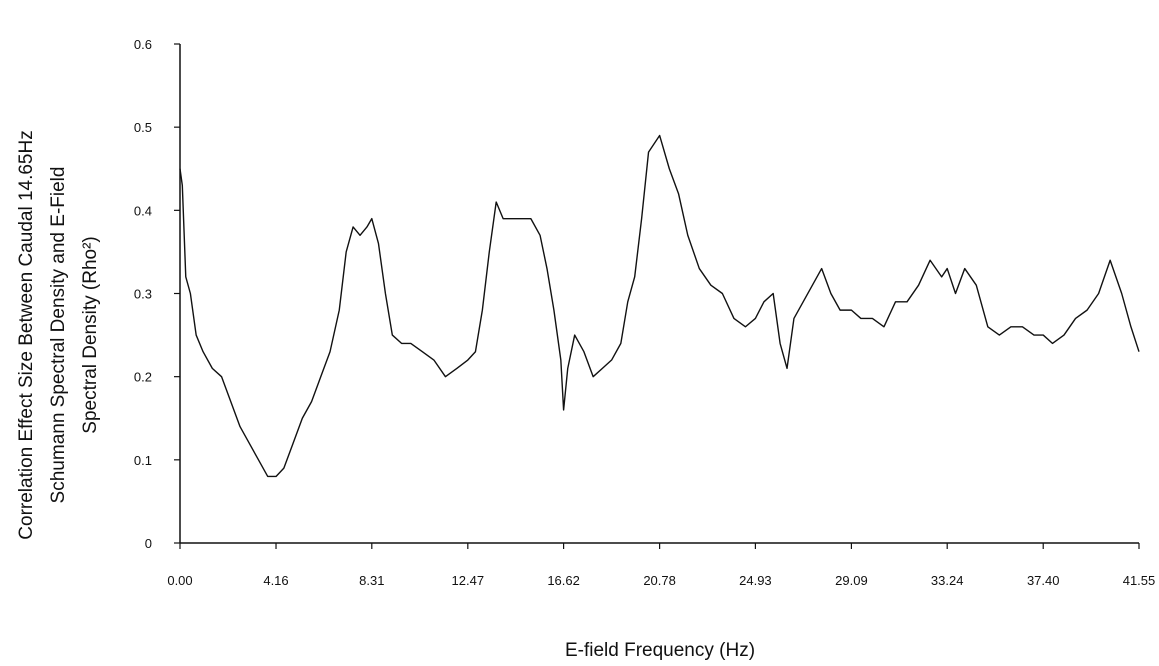 The image size is (1159, 666). I want to click on x-tick-label: 41.55, so click(1139, 580).